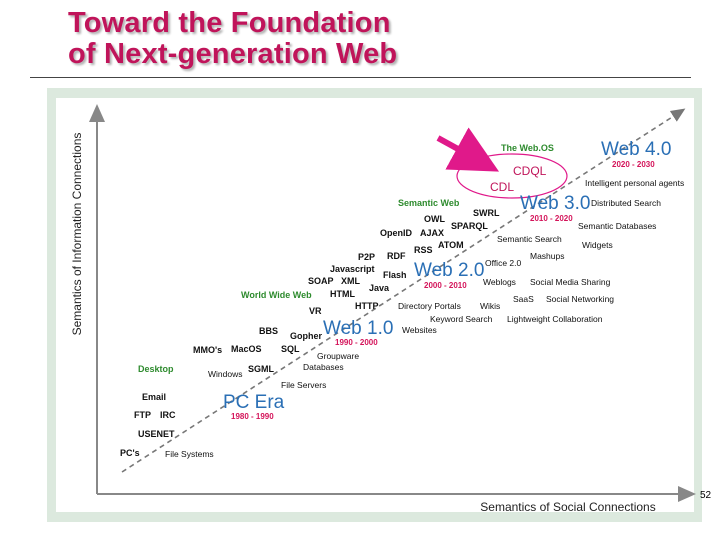 The height and width of the screenshot is (540, 720). Describe the element at coordinates (434, 219) in the screenshot. I see `term-owl: OWL` at that location.